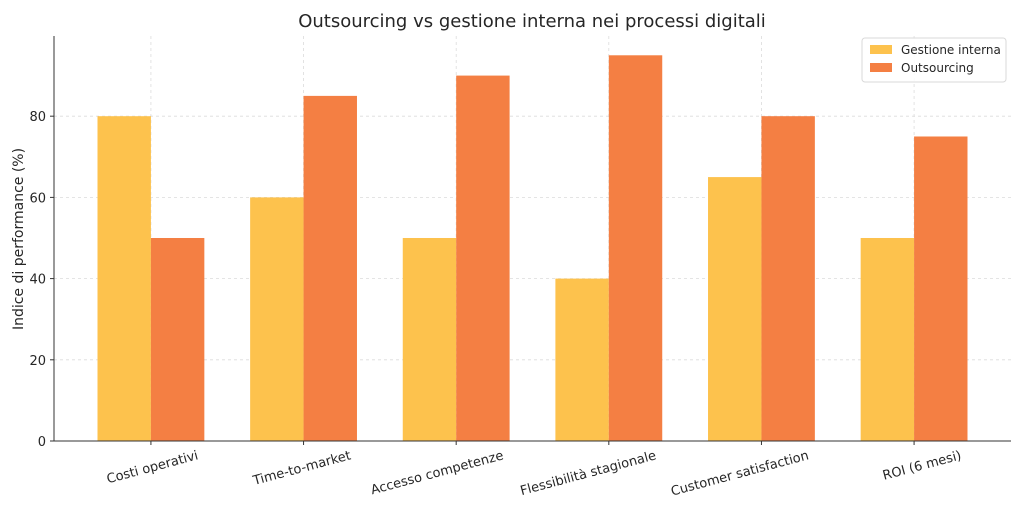 Image resolution: width=1024 pixels, height=516 pixels. What do you see at coordinates (739, 473) in the screenshot?
I see `x-tick-label: Customer satisfaction` at bounding box center [739, 473].